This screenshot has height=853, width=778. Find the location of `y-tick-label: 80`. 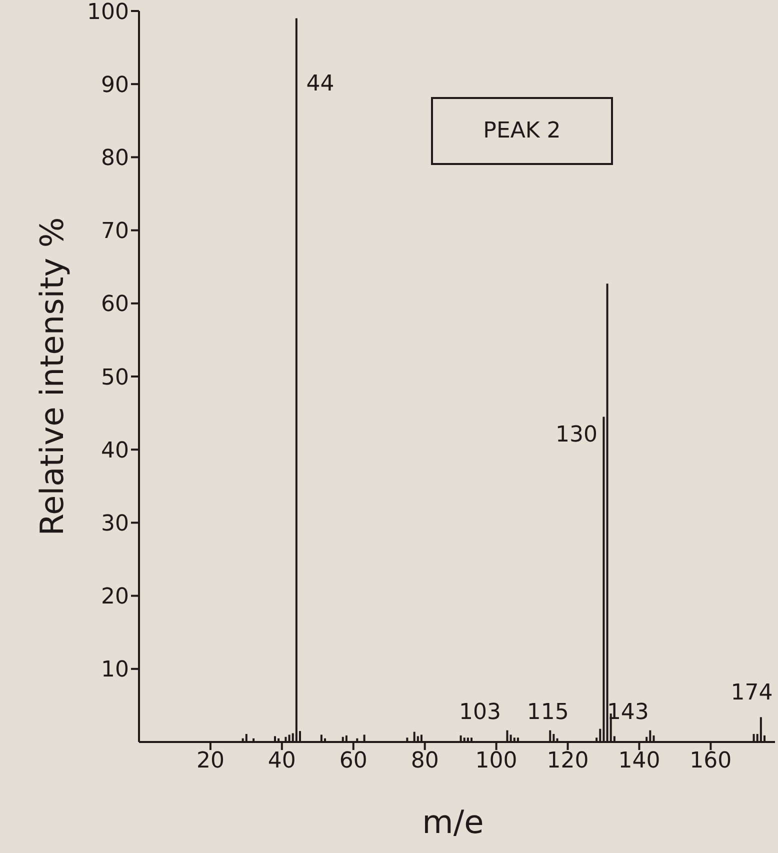

y-tick-label: 80 is located at coordinates (115, 159).